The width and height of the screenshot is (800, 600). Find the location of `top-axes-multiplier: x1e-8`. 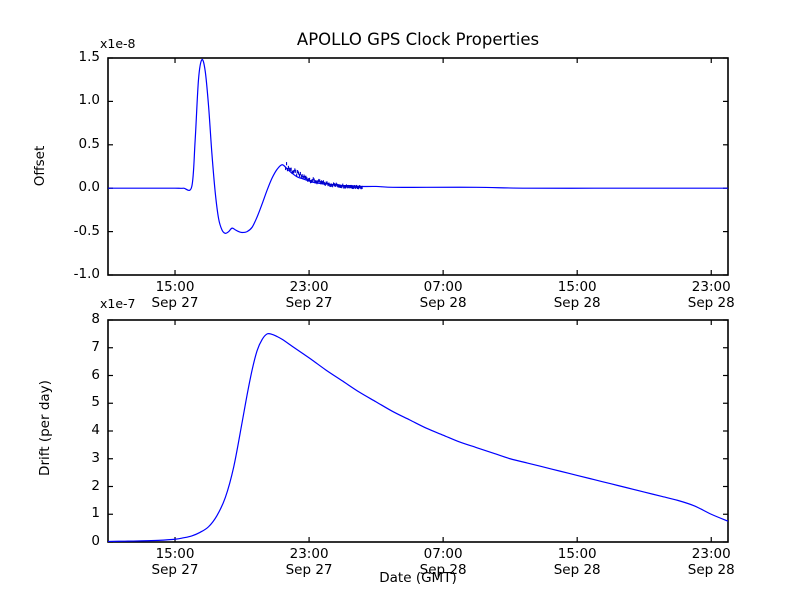

top-axes-multiplier: x1e-8 is located at coordinates (118, 43).